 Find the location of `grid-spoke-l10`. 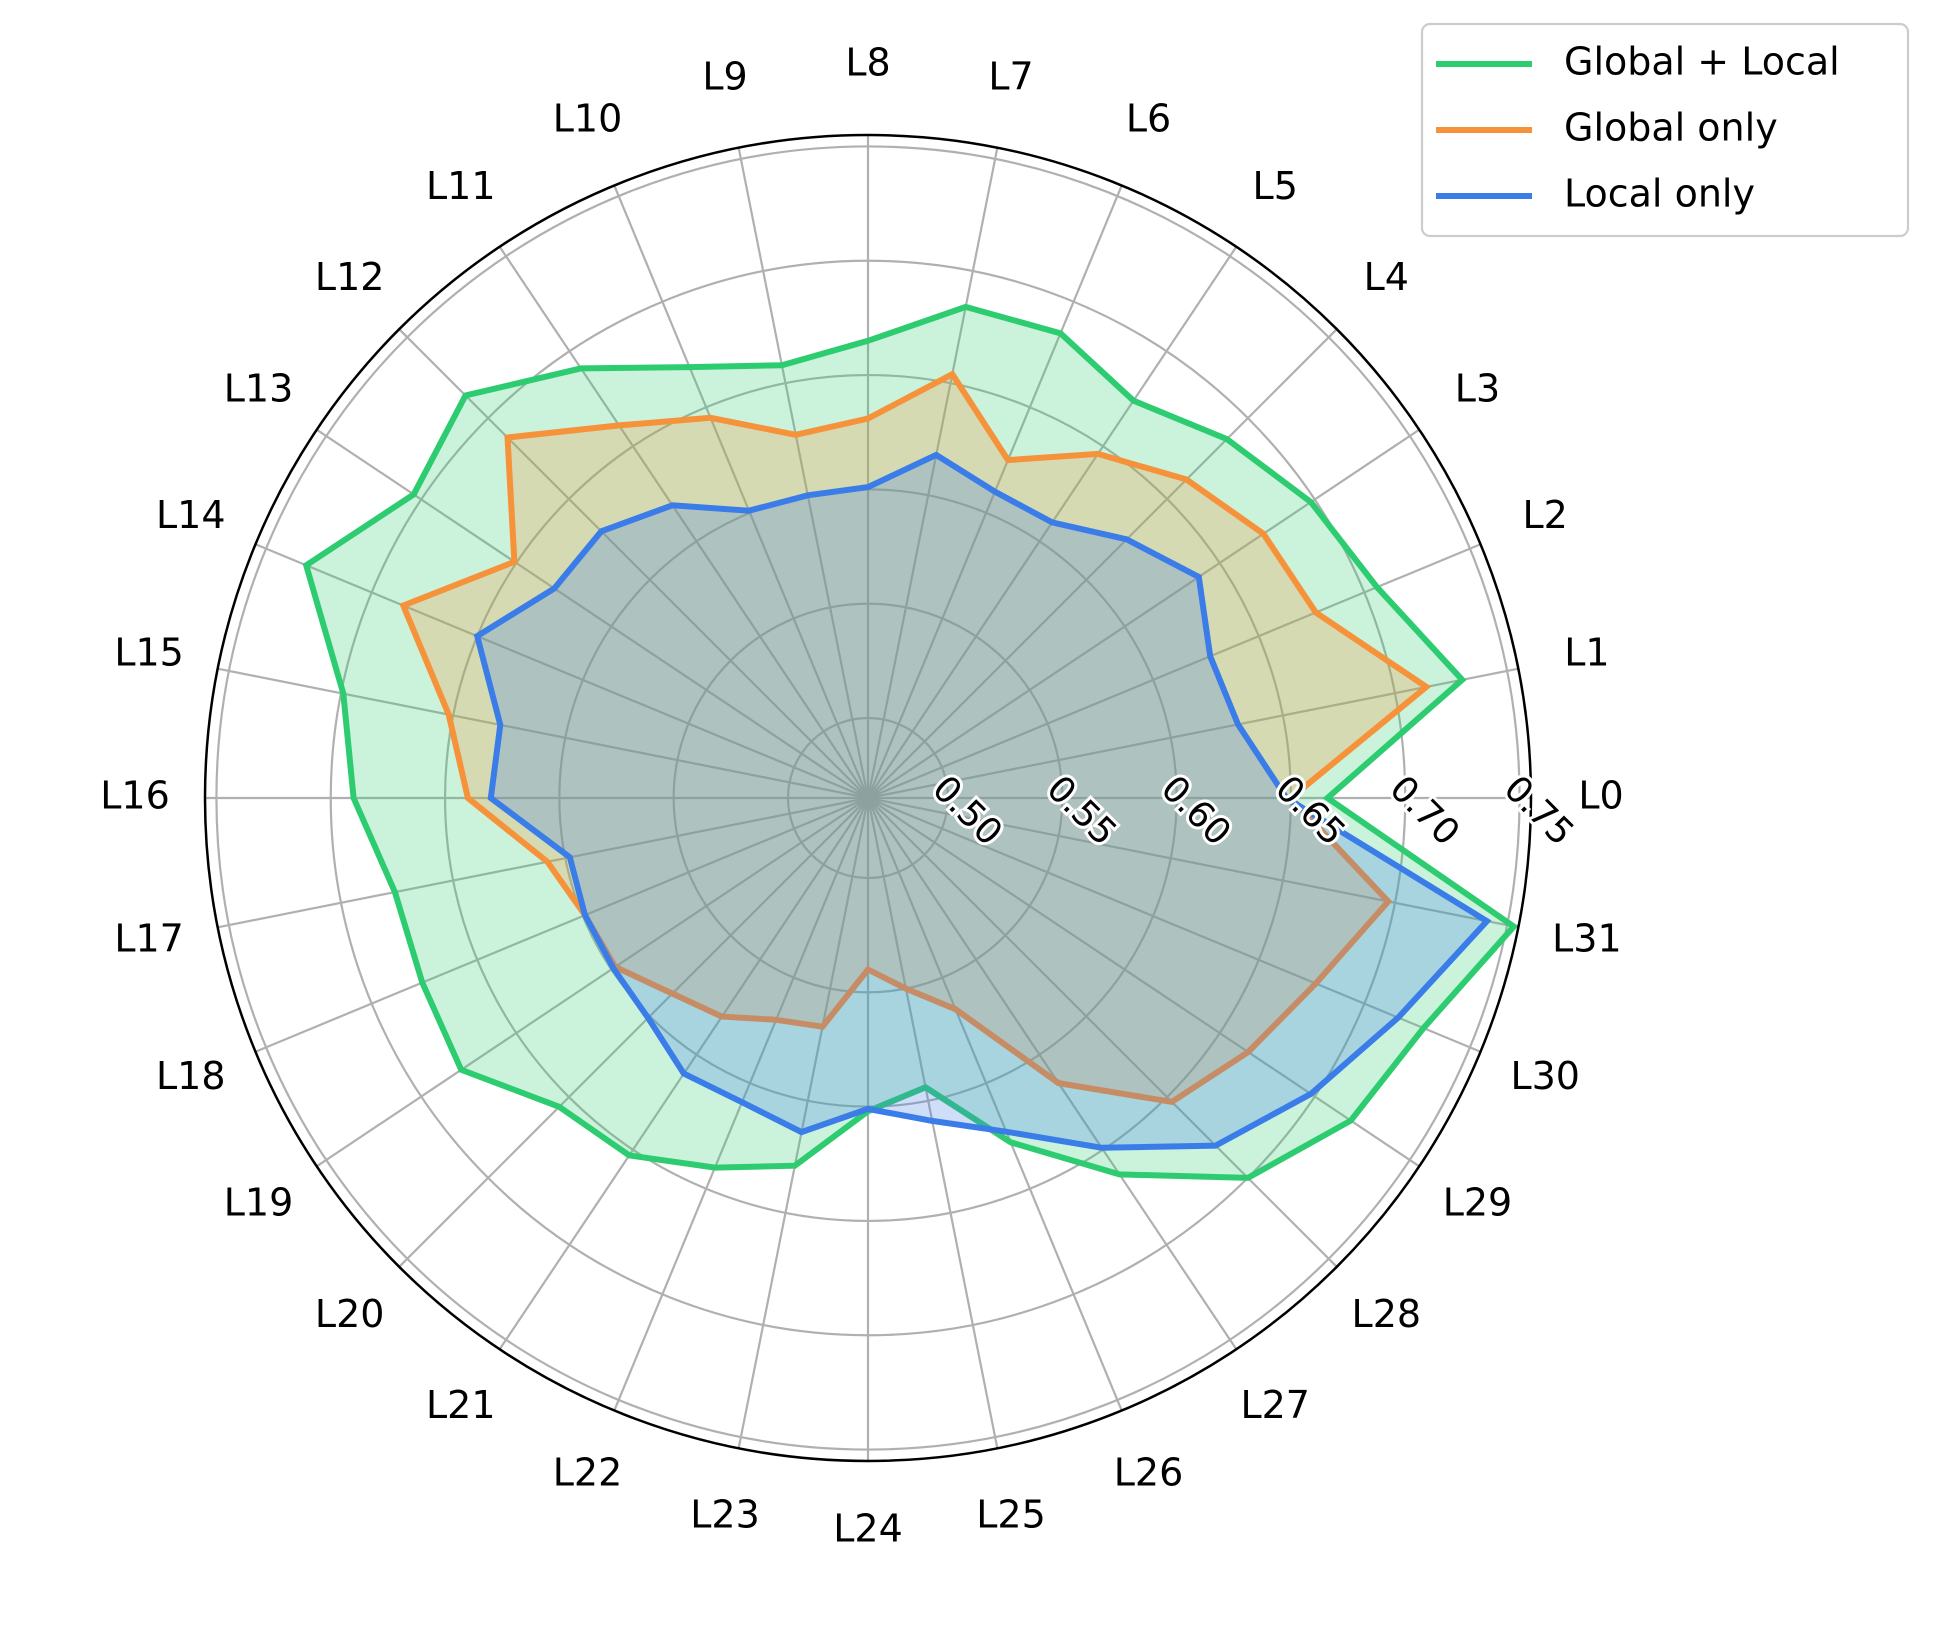

grid-spoke-l10 is located at coordinates (741, 492).